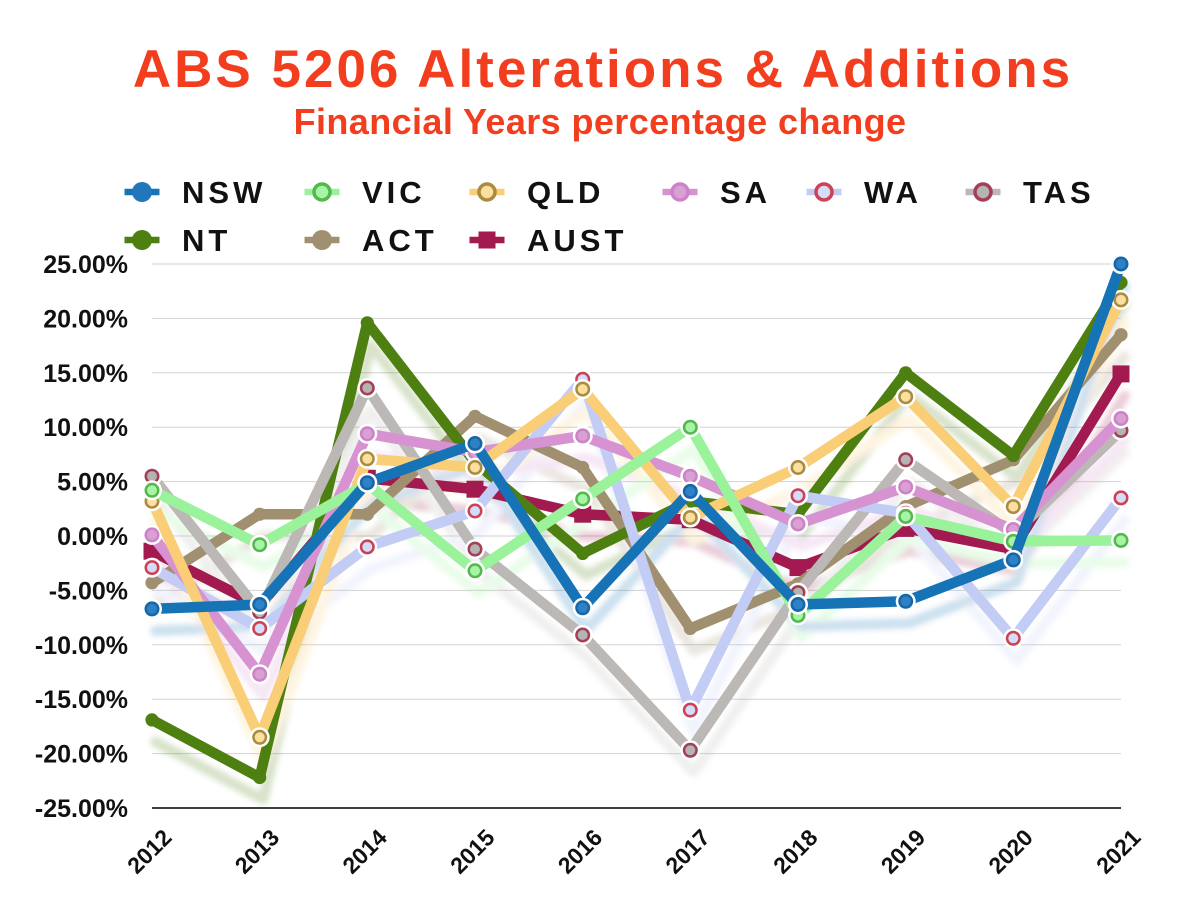  Describe the element at coordinates (92, 483) in the screenshot. I see `svg-text: 5.00%` at that location.